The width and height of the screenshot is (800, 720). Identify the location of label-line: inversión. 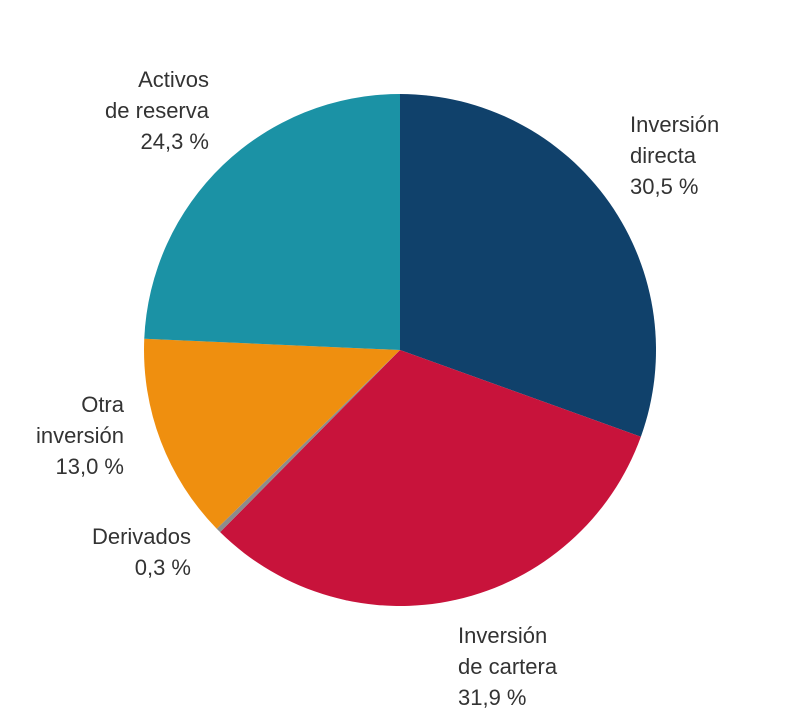
(79, 435).